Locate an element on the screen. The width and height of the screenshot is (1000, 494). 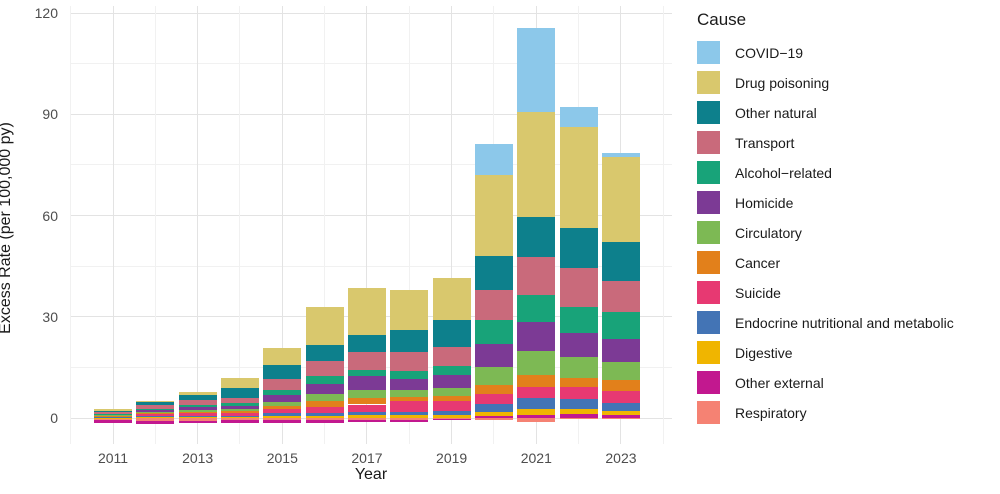
legend-item: Digestive is located at coordinates (847, 352).